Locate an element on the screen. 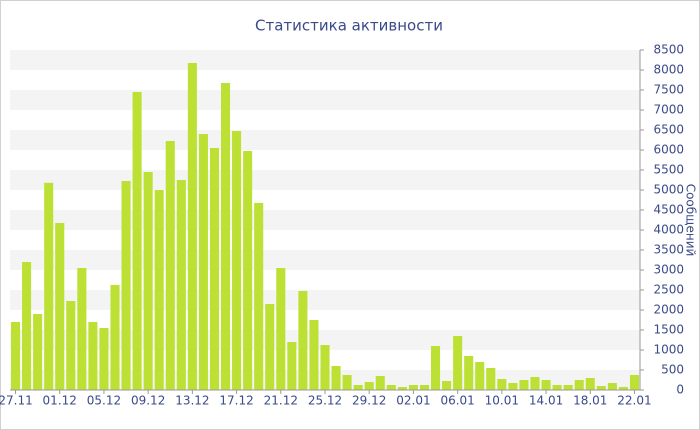 The width and height of the screenshot is (700, 430). x-tick-label: 18.01 is located at coordinates (590, 401).